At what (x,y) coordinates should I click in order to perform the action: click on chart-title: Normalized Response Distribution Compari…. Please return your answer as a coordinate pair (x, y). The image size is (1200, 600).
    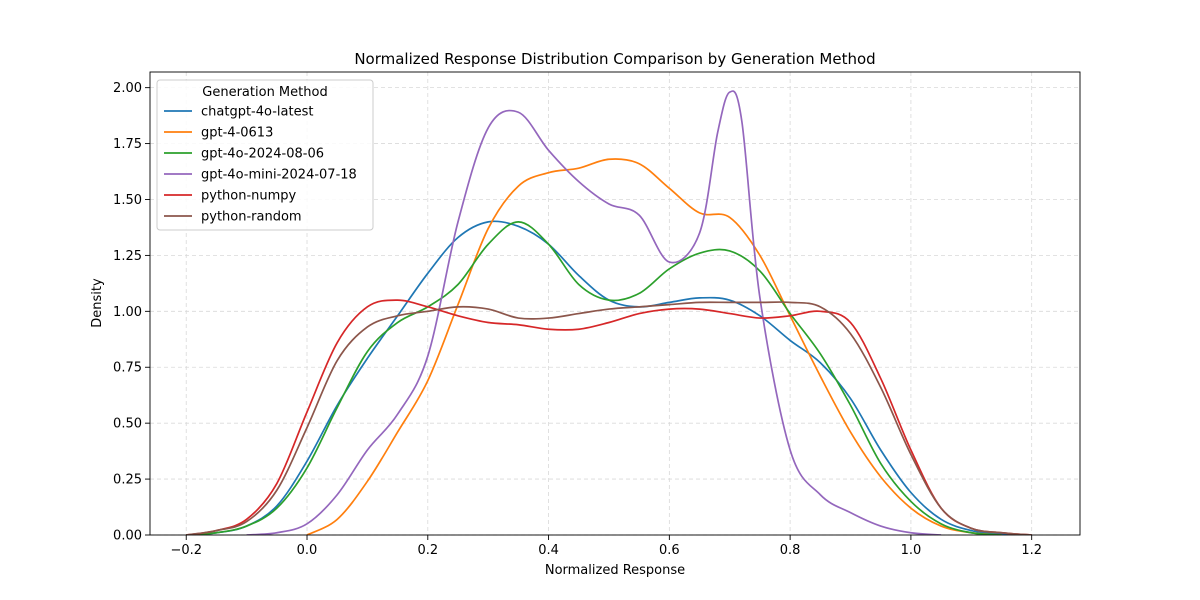
    Looking at the image, I should click on (614, 59).